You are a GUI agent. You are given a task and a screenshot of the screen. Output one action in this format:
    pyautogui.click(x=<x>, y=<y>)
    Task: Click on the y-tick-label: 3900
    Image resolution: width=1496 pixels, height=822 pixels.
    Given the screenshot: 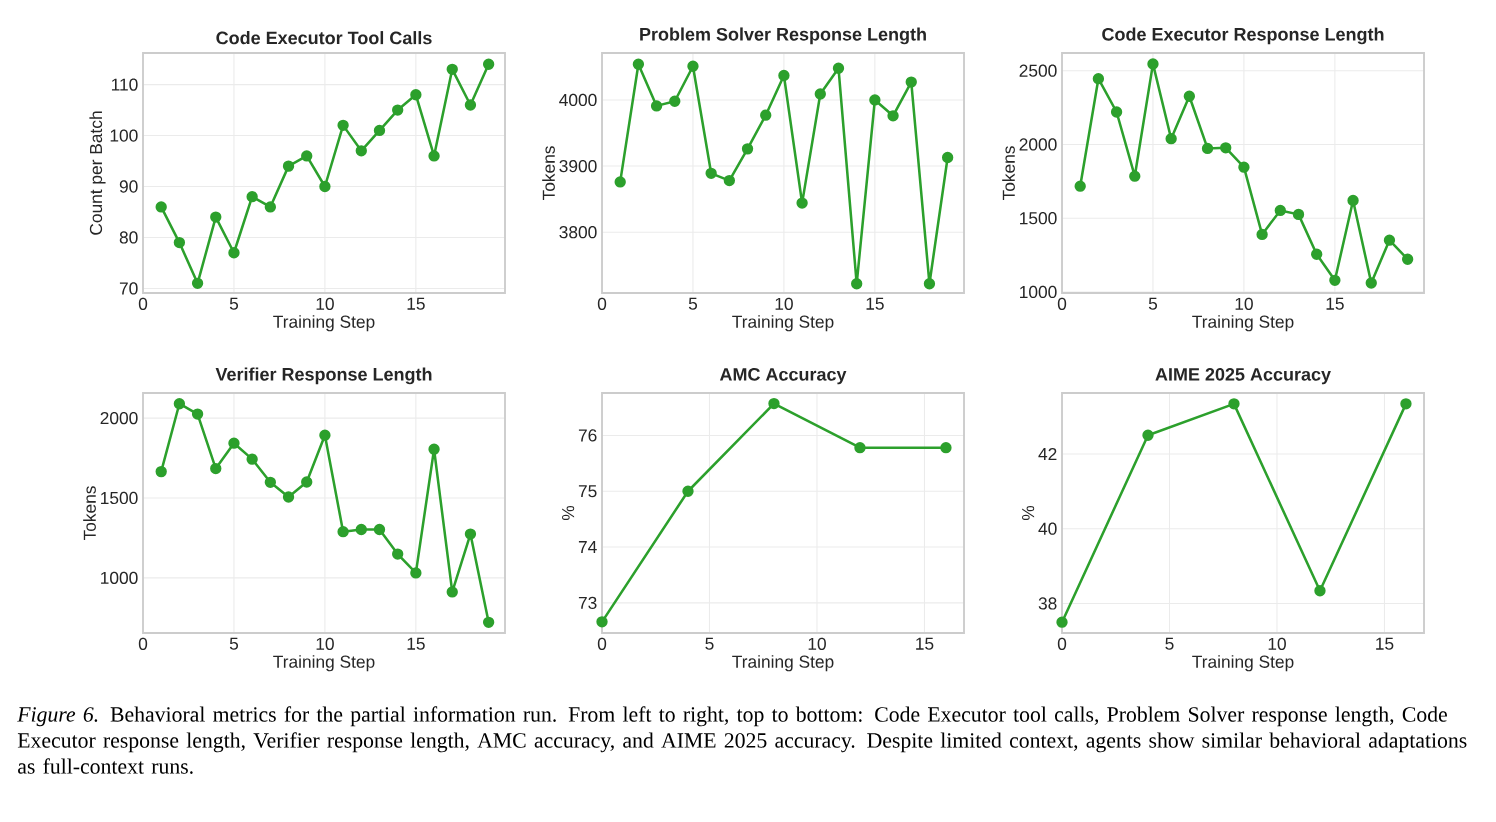 What is the action you would take?
    pyautogui.click(x=578, y=166)
    